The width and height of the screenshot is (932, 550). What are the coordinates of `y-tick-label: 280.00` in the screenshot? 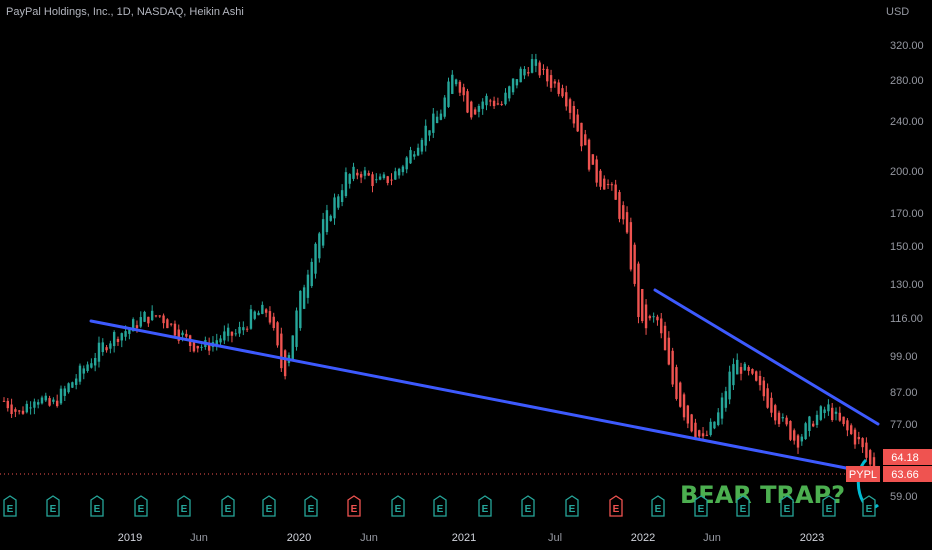 It's located at (907, 81).